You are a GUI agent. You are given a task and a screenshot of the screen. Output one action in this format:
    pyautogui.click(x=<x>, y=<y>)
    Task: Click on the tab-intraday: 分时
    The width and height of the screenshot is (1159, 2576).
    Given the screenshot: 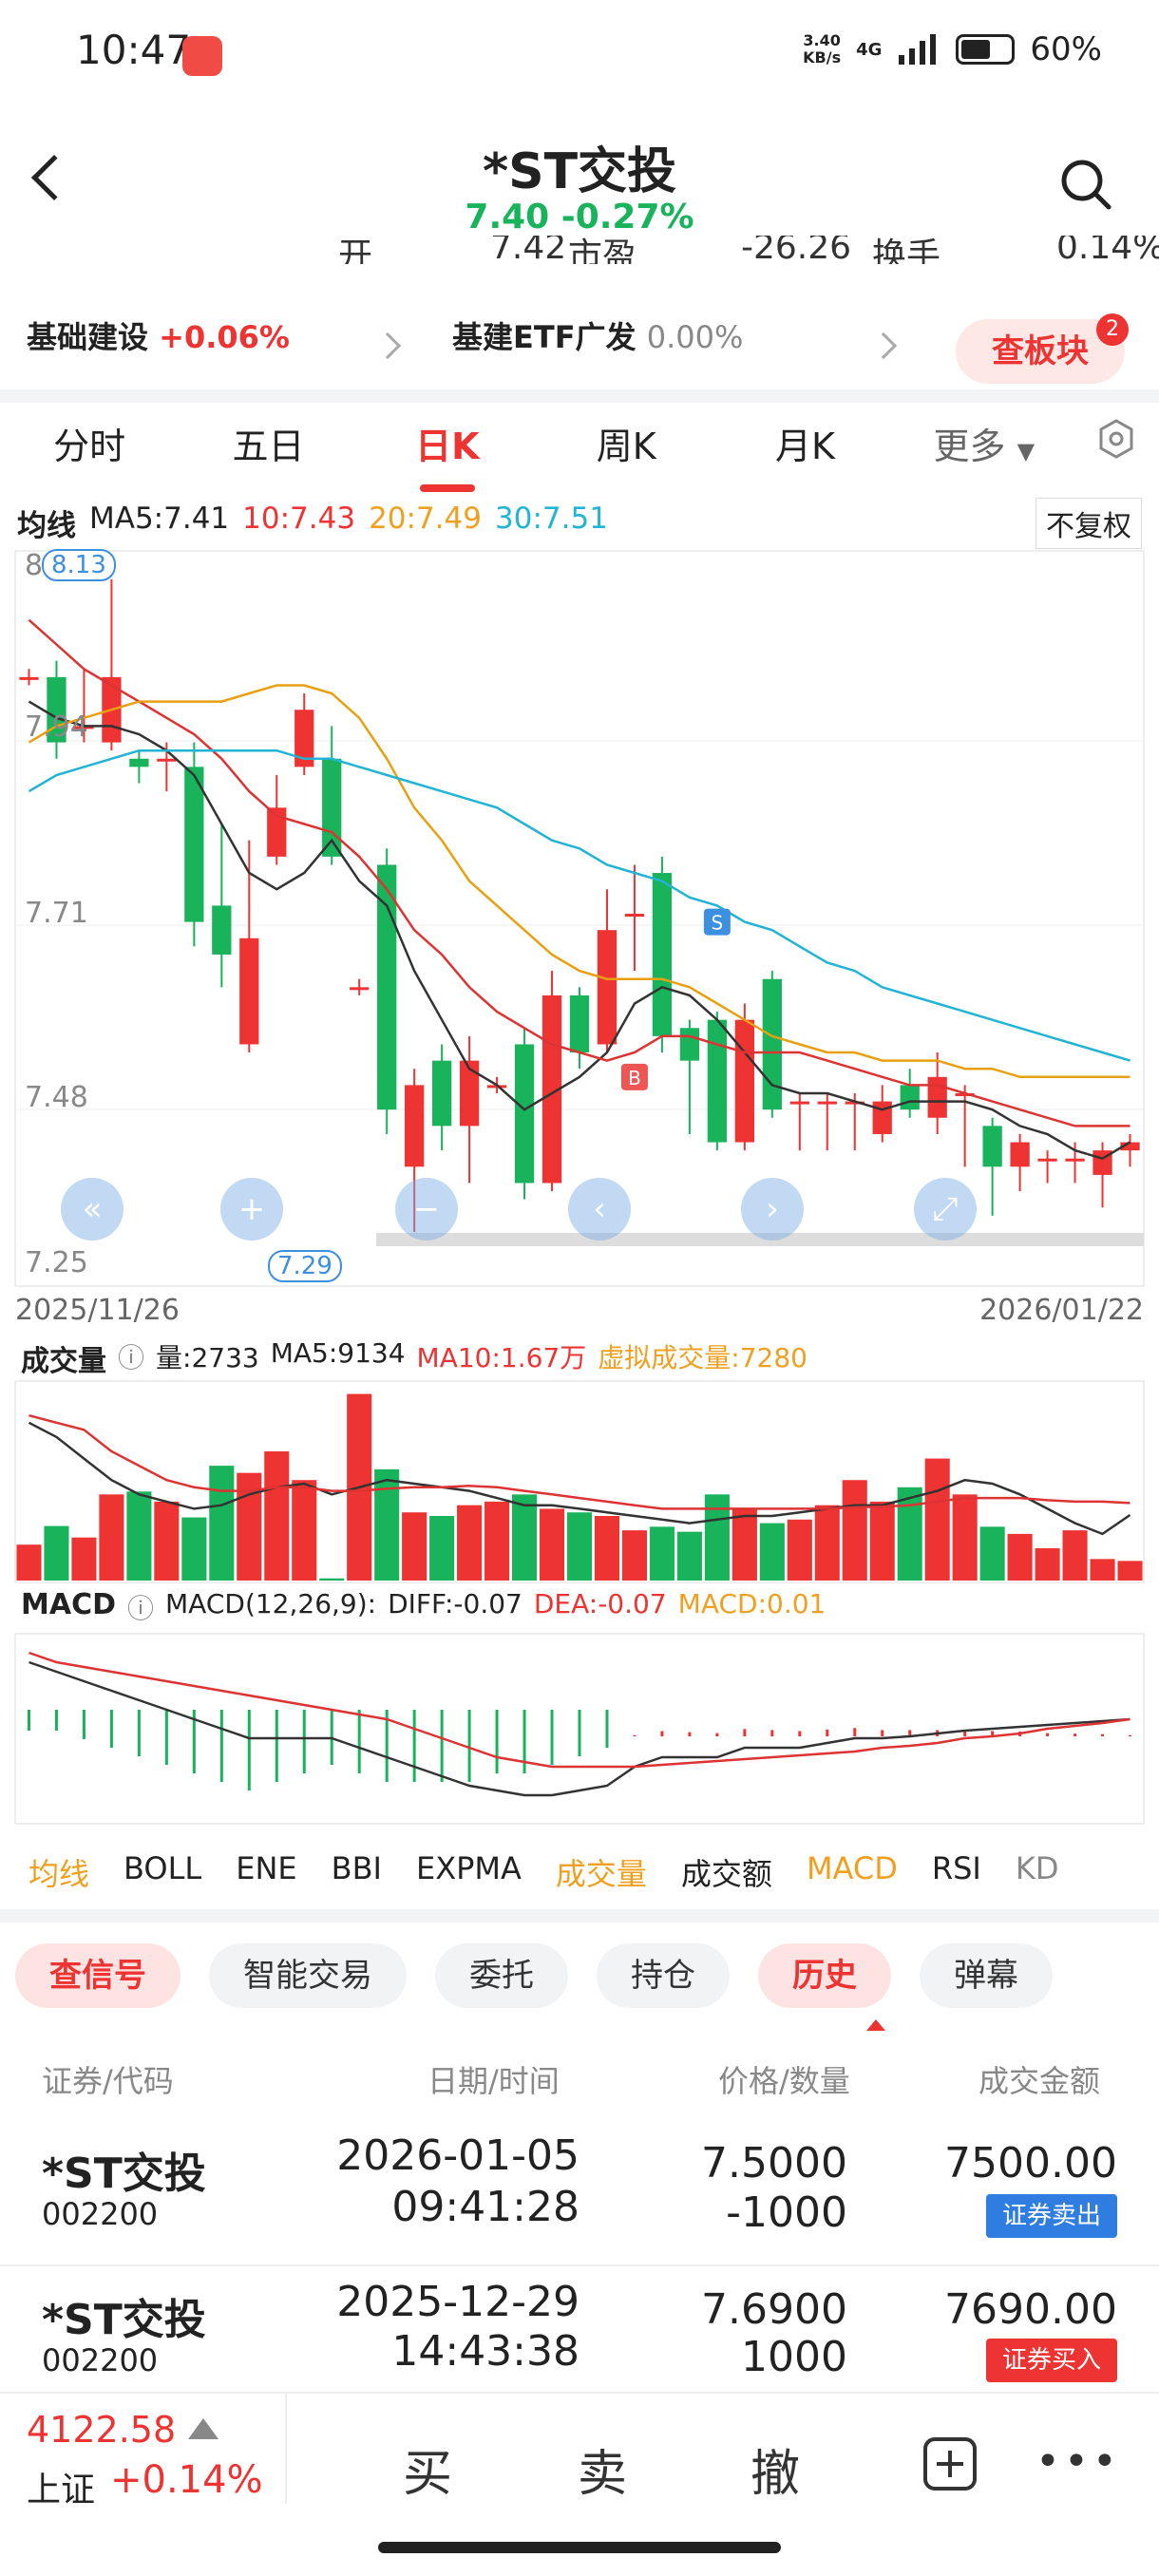 What is the action you would take?
    pyautogui.click(x=89, y=446)
    